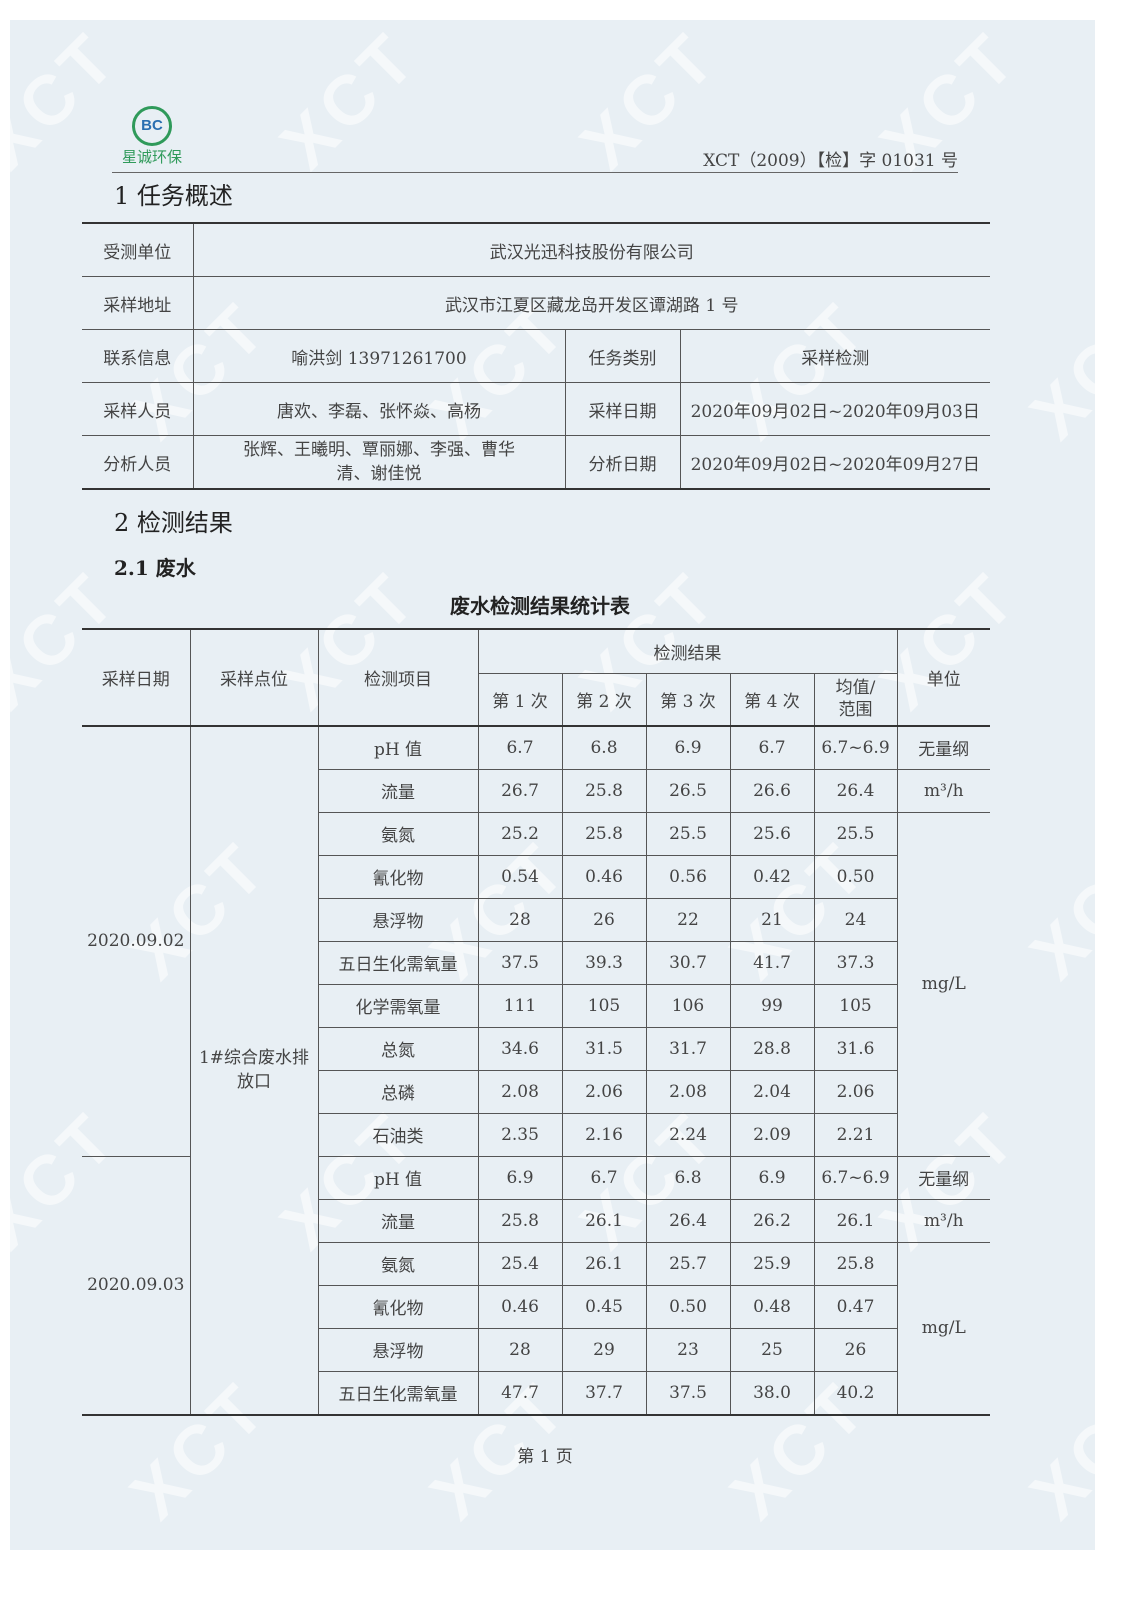 The image size is (1130, 1600). Describe the element at coordinates (398, 1392) in the screenshot. I see `item-cell: 五日生化需氧量` at that location.